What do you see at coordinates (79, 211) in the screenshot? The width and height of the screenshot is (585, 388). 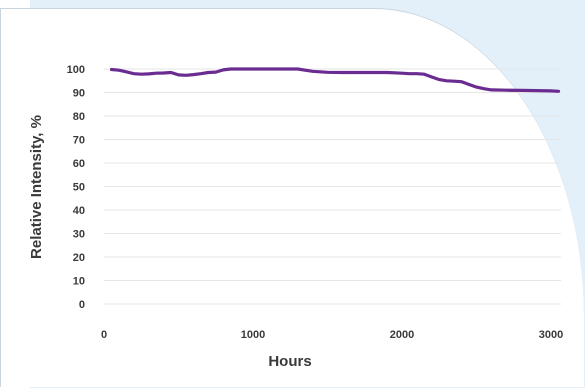 I see `y-tick-label: 40` at bounding box center [79, 211].